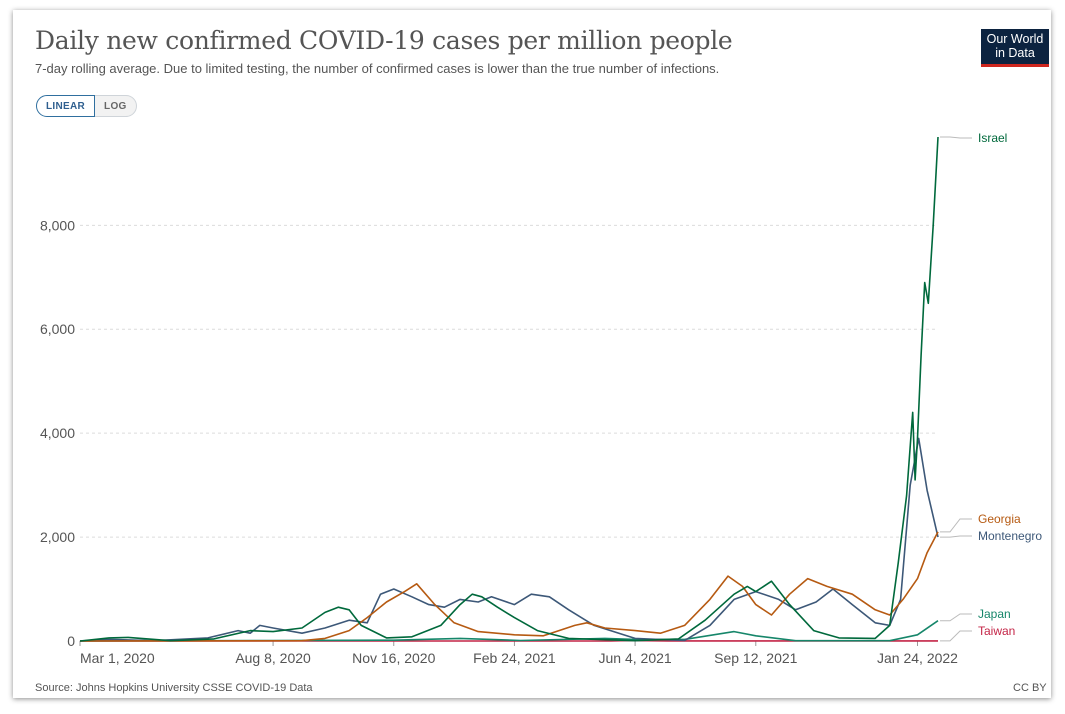  I want to click on series-label-montenegro: Montenegro, so click(1010, 536).